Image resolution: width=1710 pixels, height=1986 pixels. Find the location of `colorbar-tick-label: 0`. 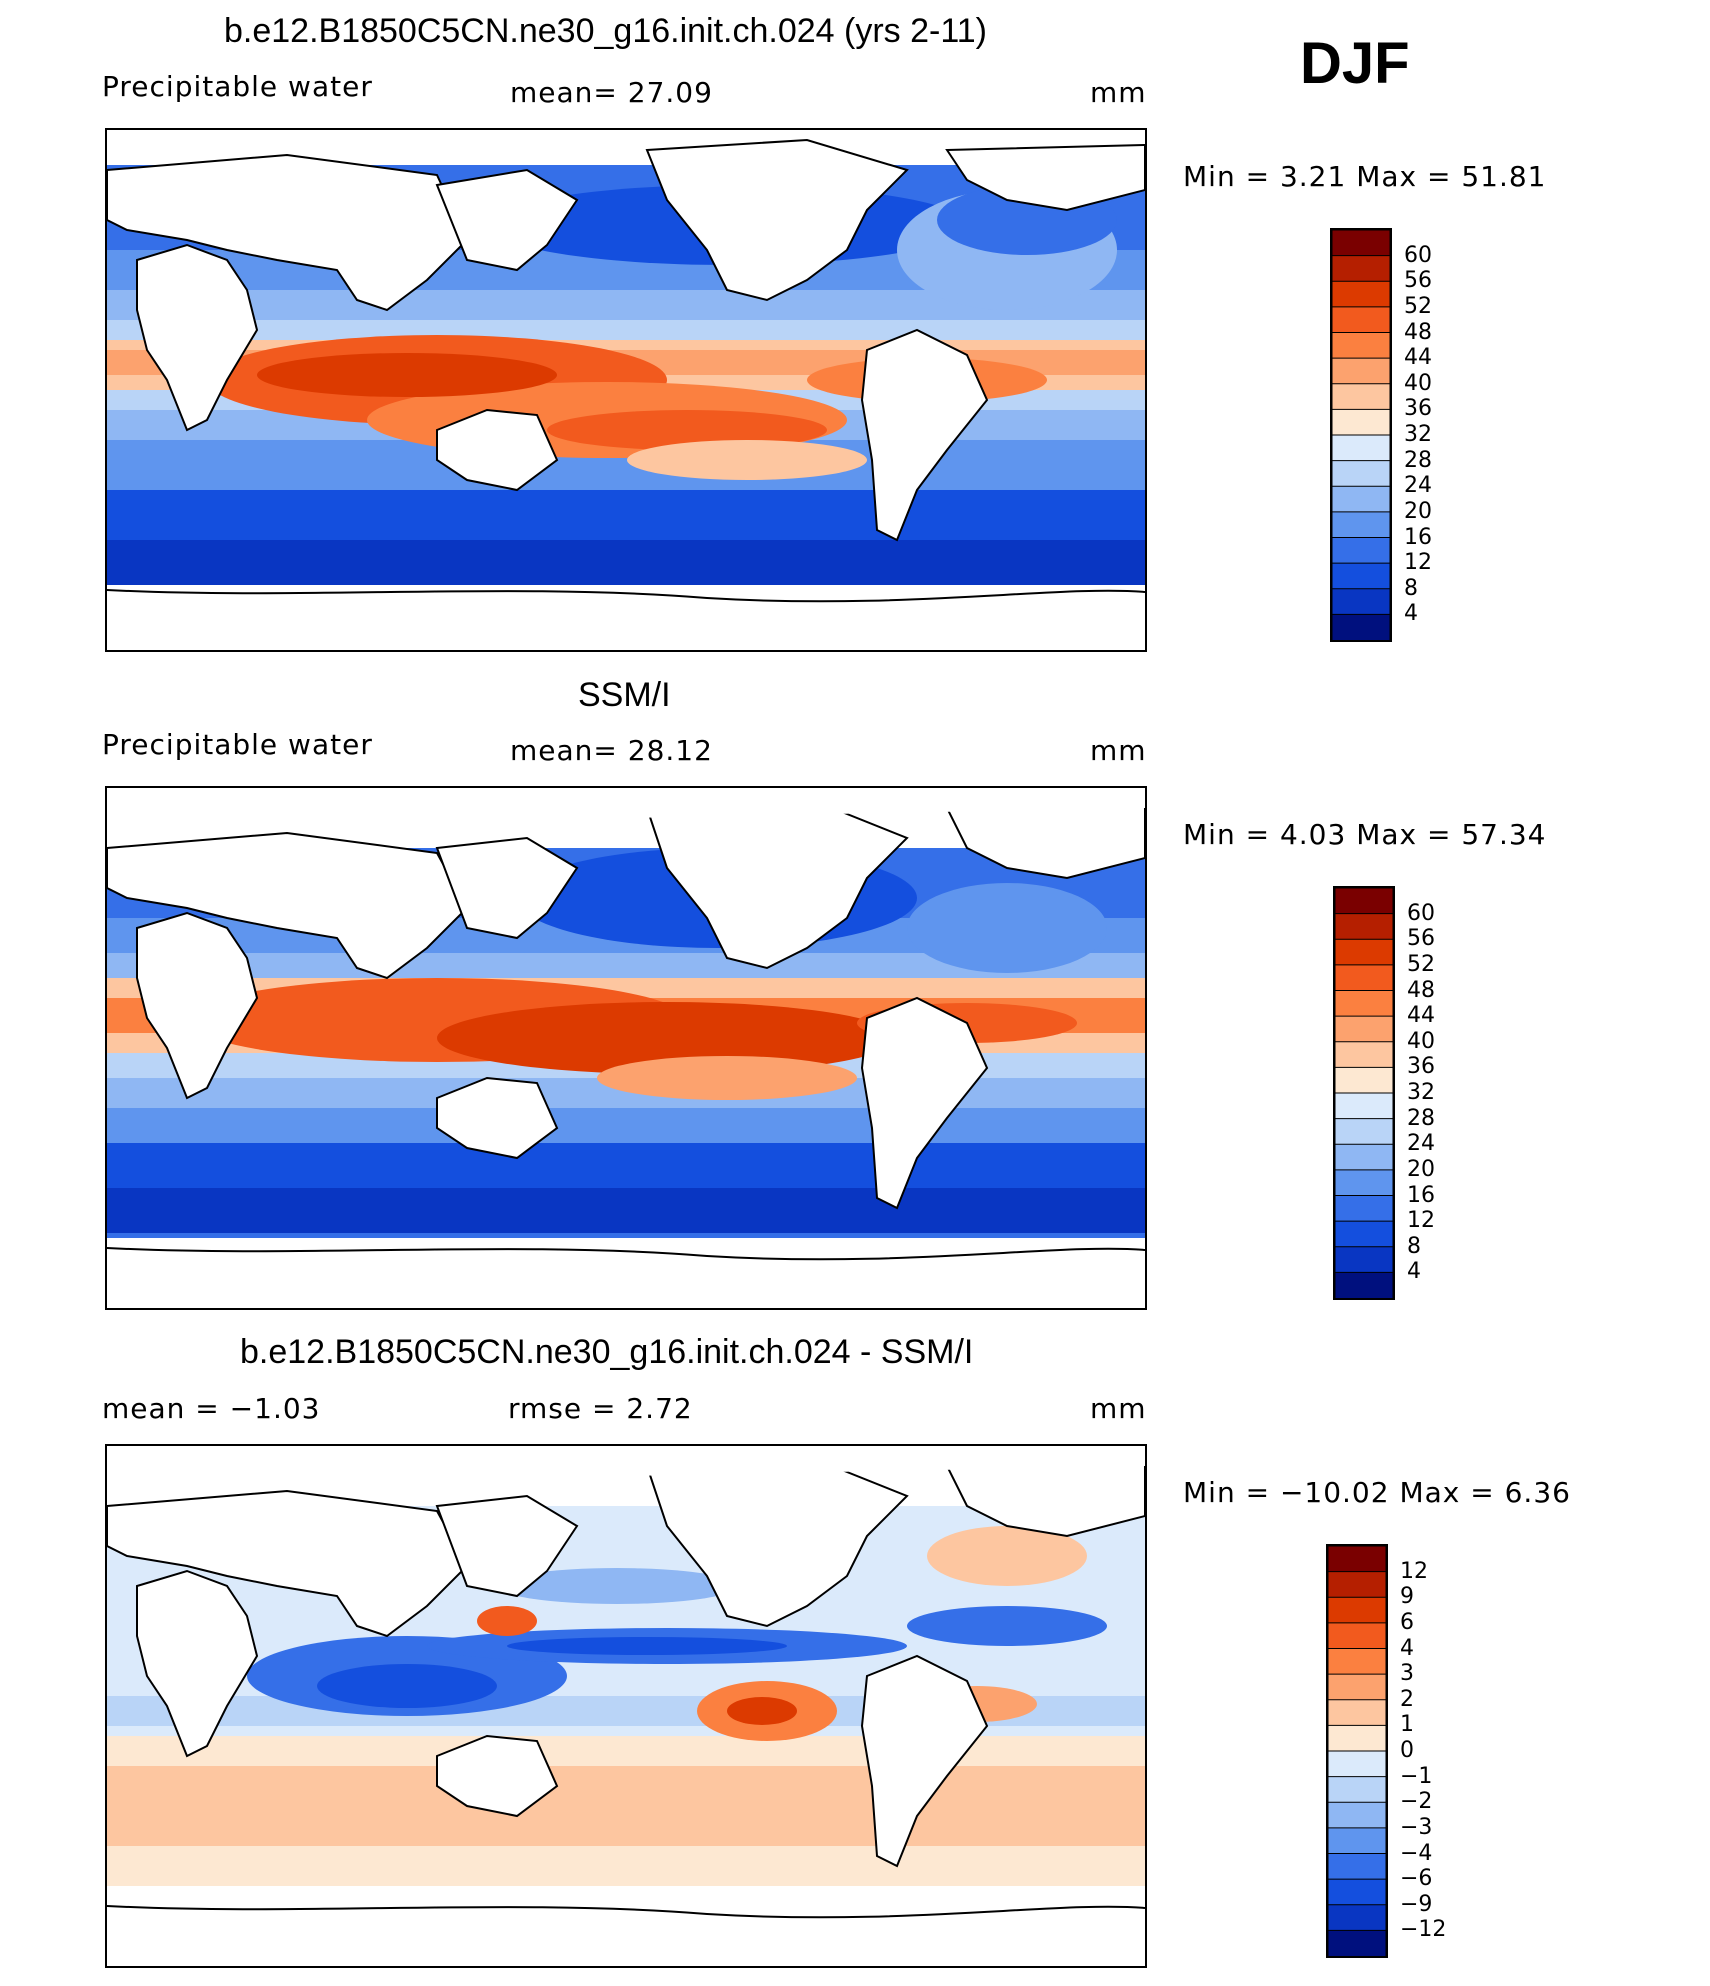

colorbar-tick-label: 0 is located at coordinates (1407, 1750).